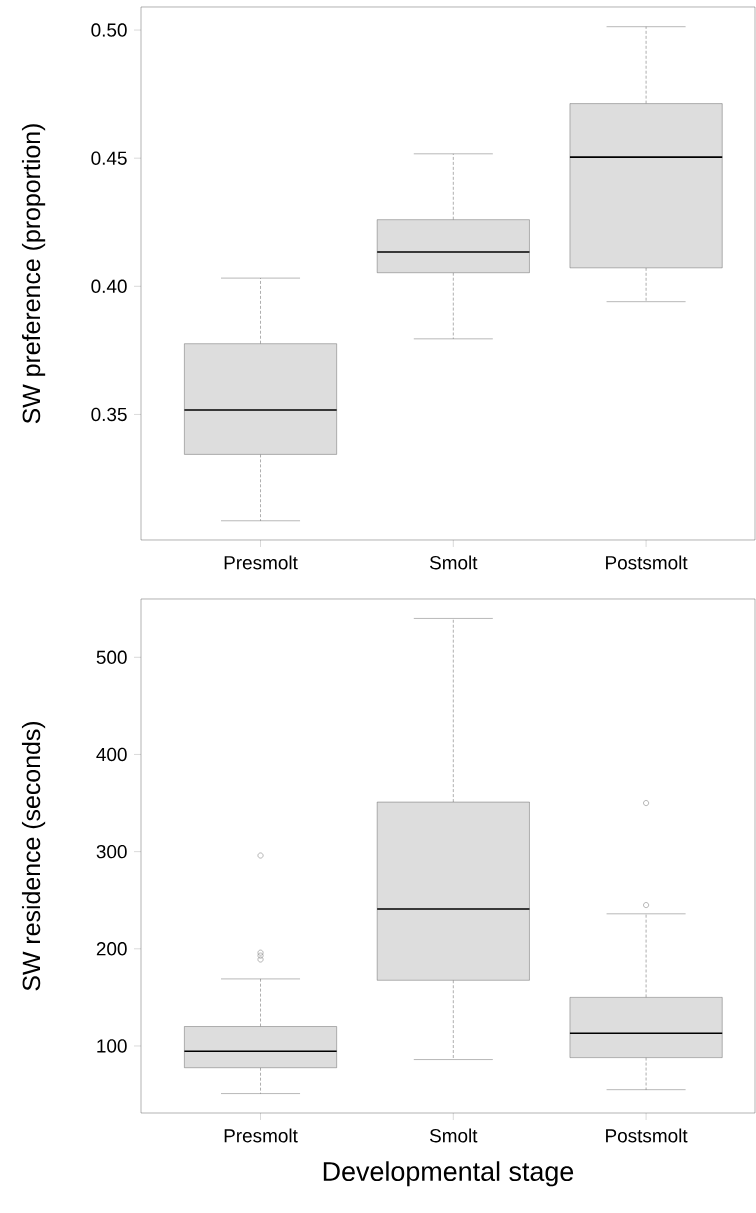 The image size is (756, 1213). I want to click on y-tick-label: 400, so click(111, 754).